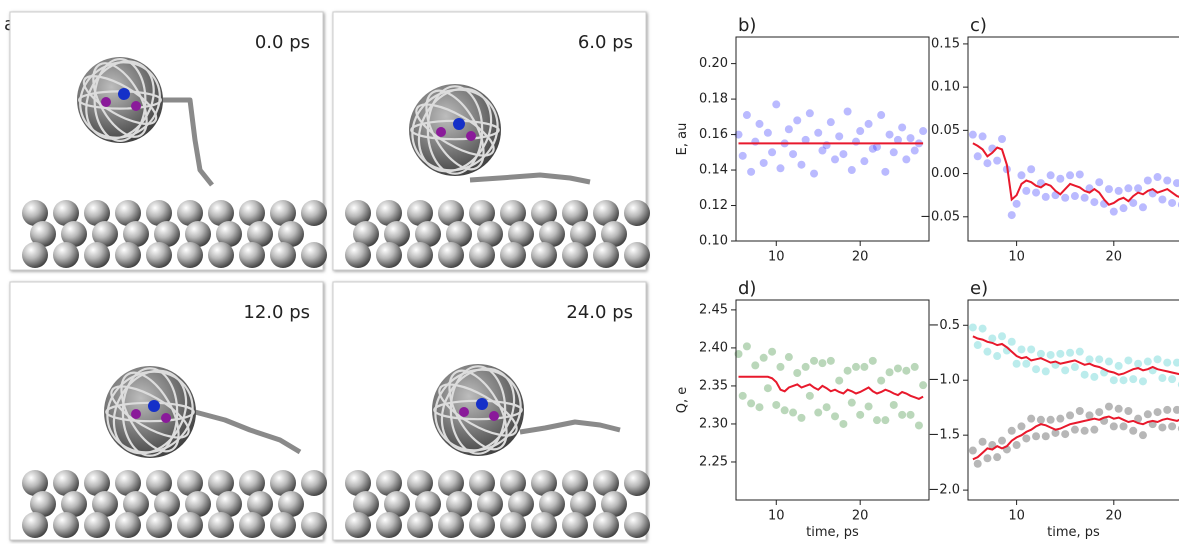 This screenshot has height=544, width=1179. Describe the element at coordinates (441, 132) in the screenshot. I see `orbital` at that location.